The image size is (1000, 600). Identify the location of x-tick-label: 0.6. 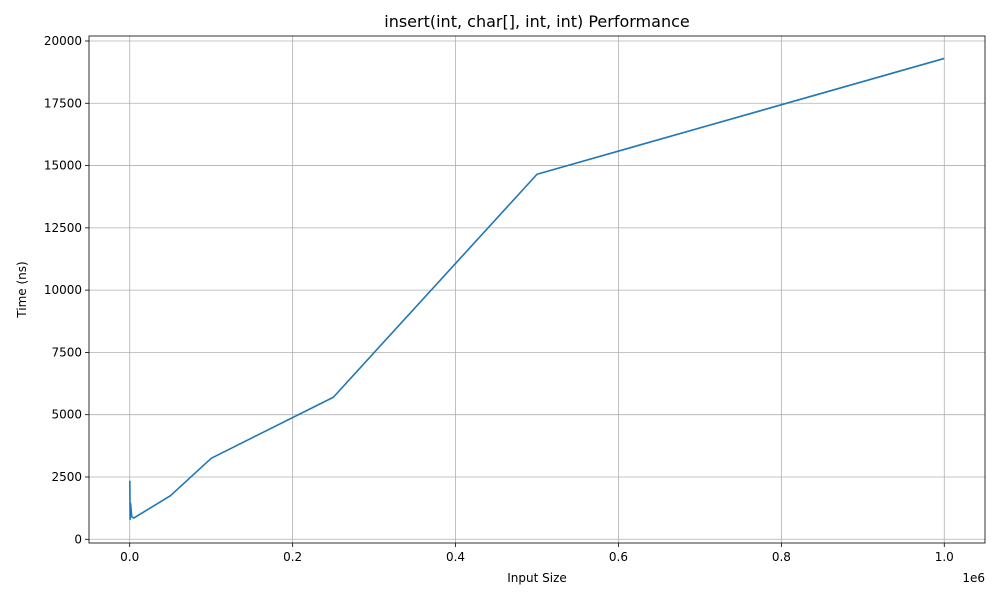
(618, 557).